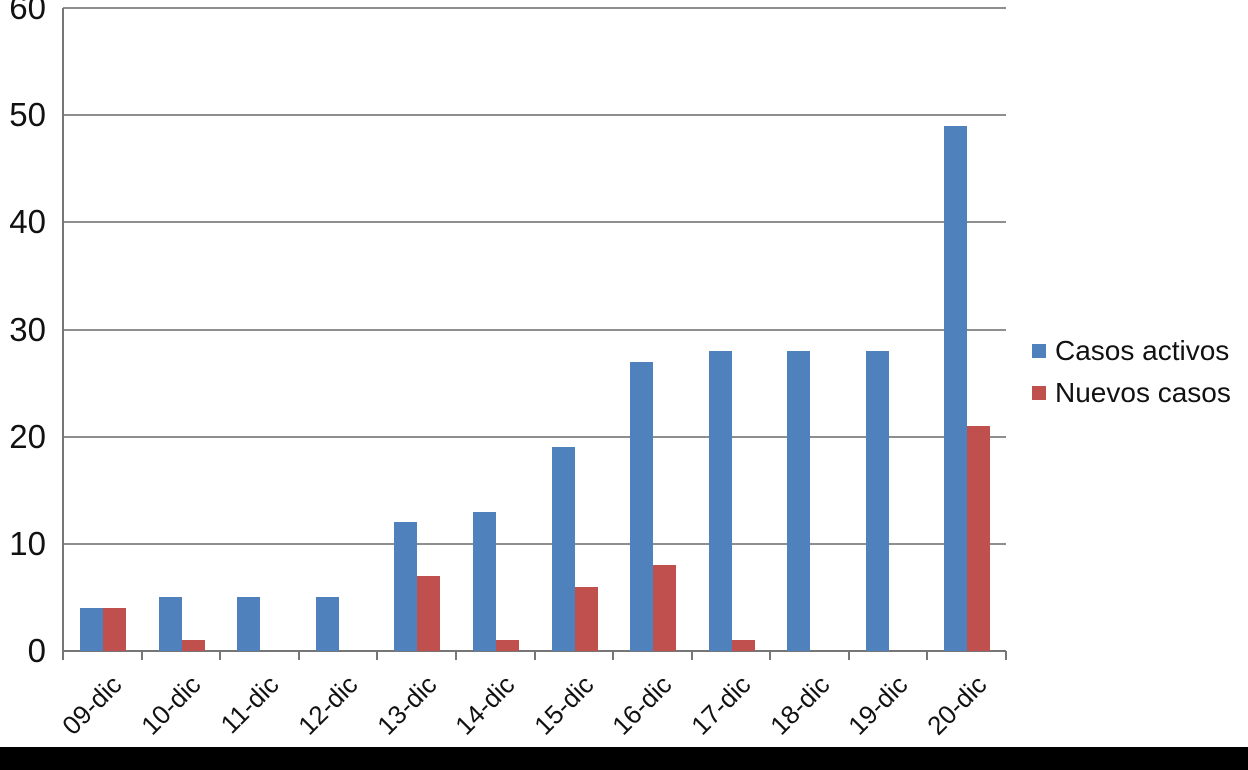  I want to click on y-axis-tick-label: 30, so click(27, 329).